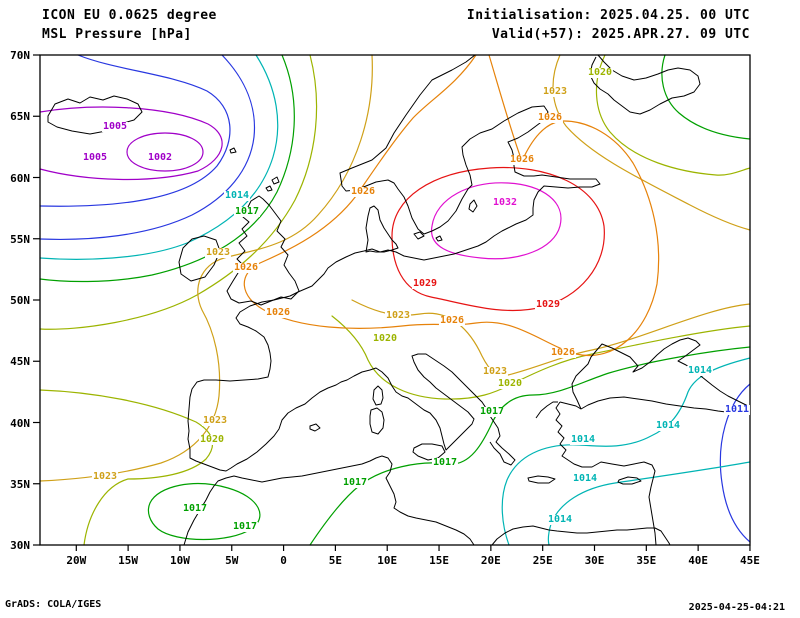  I want to click on coast-north-africa-east, so click(581, 535).